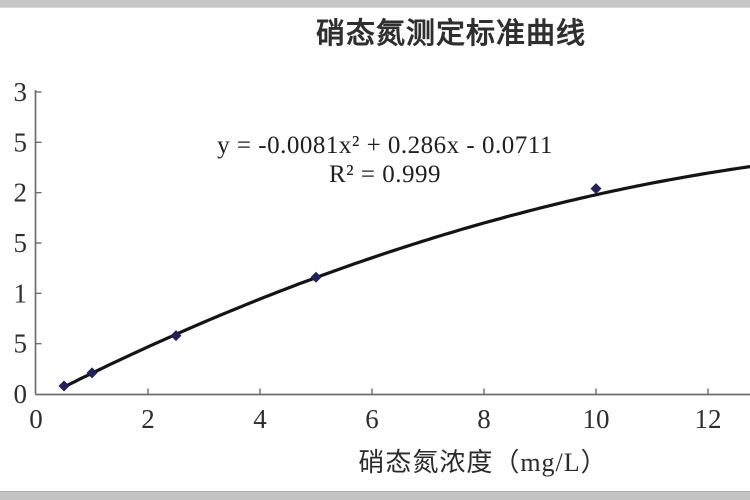 Image resolution: width=750 pixels, height=500 pixels. I want to click on x-tick-label: 0, so click(36, 419).